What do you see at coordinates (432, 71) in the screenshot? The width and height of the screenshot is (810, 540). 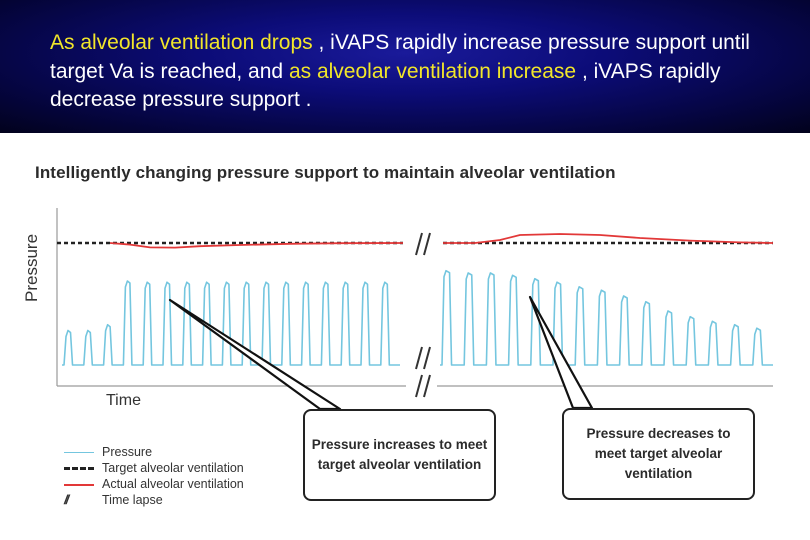 I see `header-highlight-increase: as alveolar ventilation increase` at bounding box center [432, 71].